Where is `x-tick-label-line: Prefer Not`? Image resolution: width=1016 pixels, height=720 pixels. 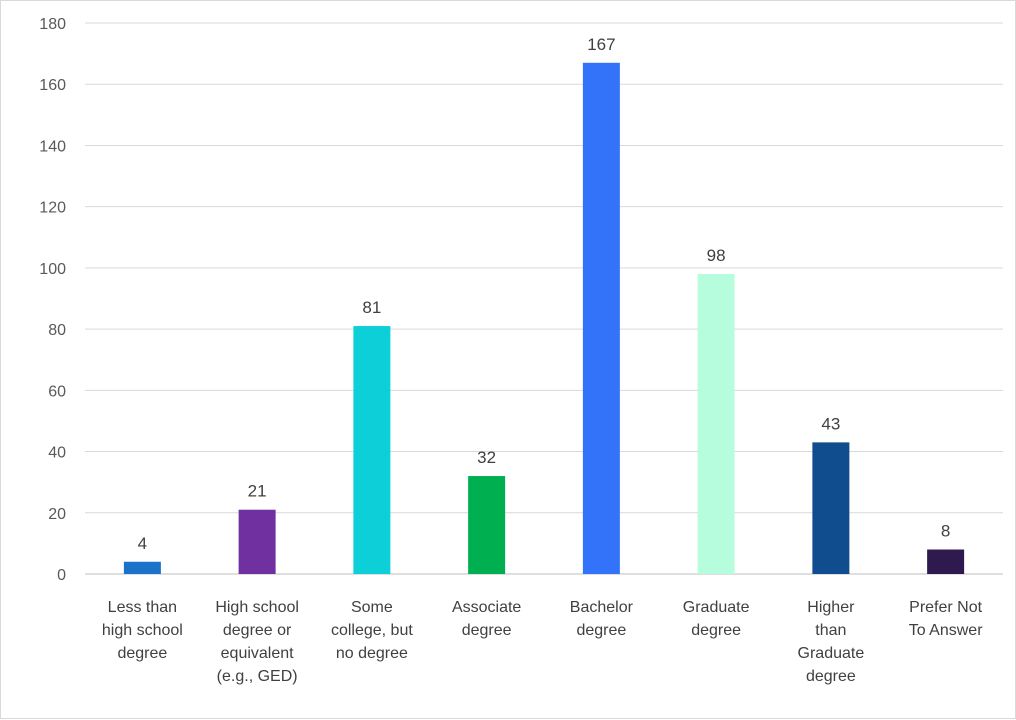 x-tick-label-line: Prefer Not is located at coordinates (945, 607).